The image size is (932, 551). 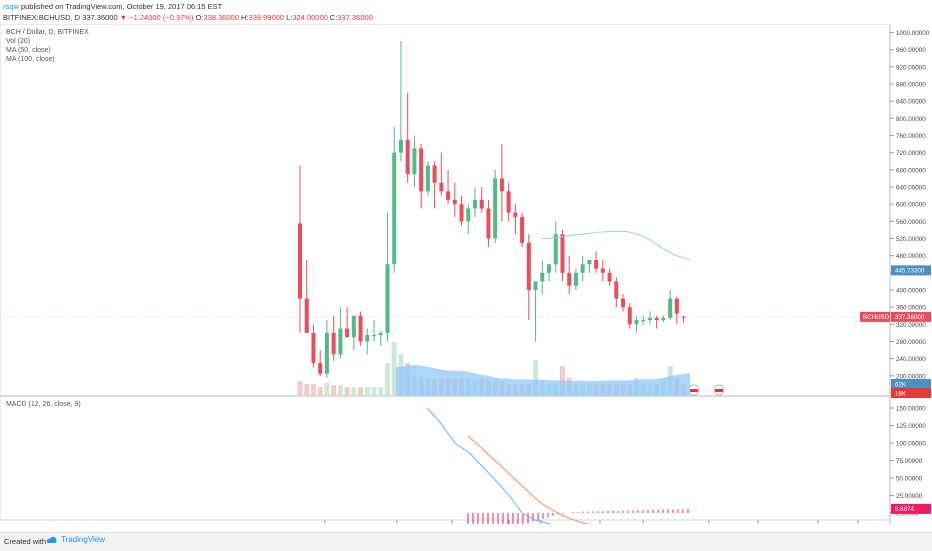 I want to click on ma50-line, so click(x=615, y=245).